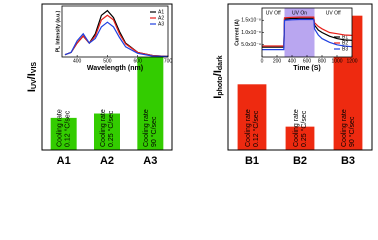 The image size is (378, 240). I want to click on y-axis-title-part: photo, so click(220, 85).